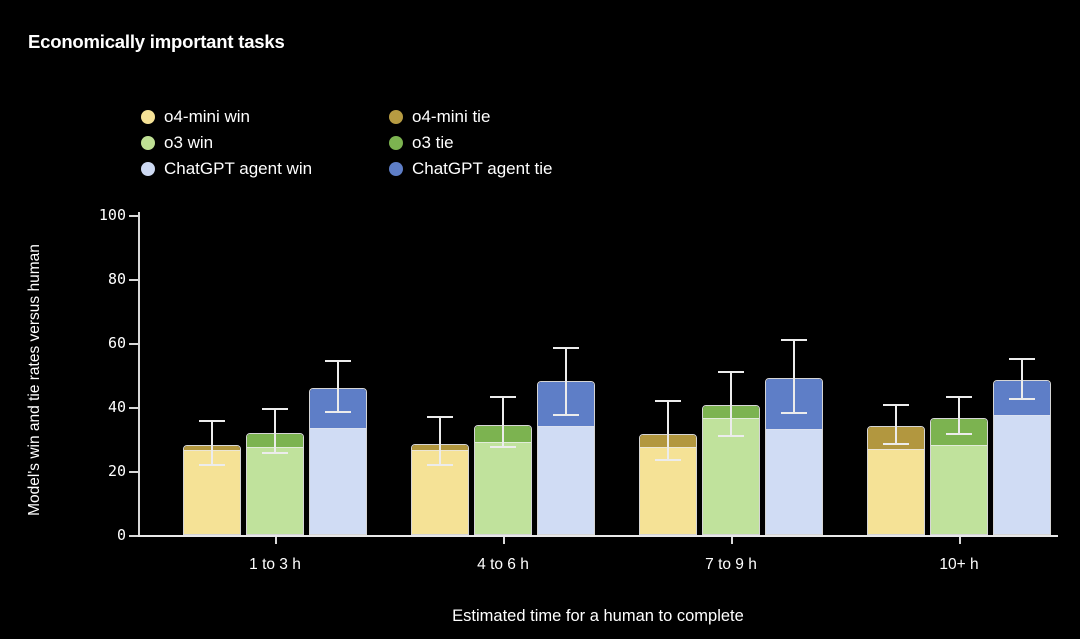 The image size is (1080, 639). I want to click on x-axis-title: Estimated time for a human to complete, so click(598, 616).